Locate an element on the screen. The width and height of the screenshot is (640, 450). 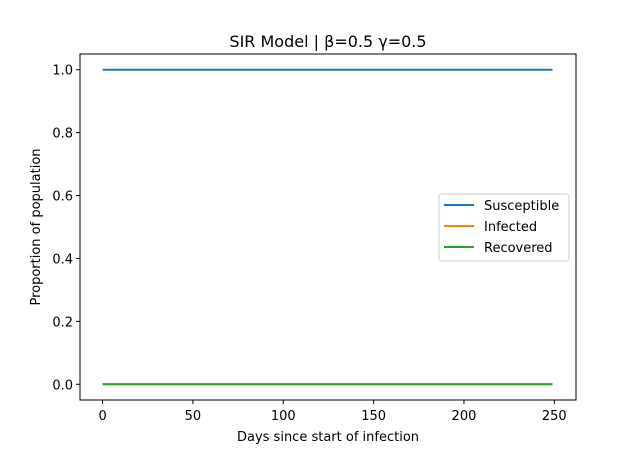
y-axis: 0.0 0.2 0.4 0.6 0.8 1.0 is located at coordinates (66, 228).